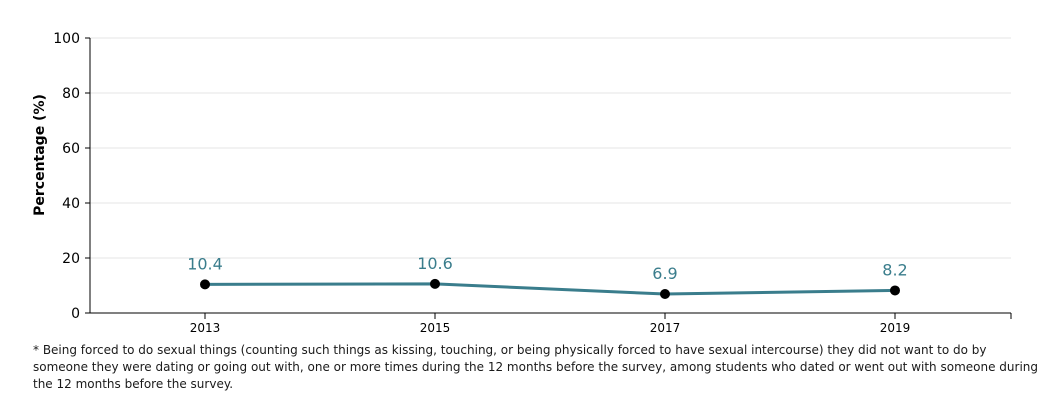 This screenshot has width=1050, height=400. Describe the element at coordinates (205, 328) in the screenshot. I see `x-tick-label: 2013` at that location.